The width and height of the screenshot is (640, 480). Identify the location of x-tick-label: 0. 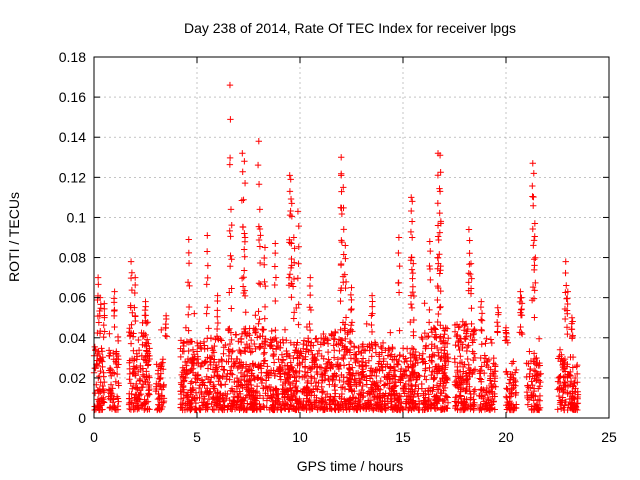
(94, 437).